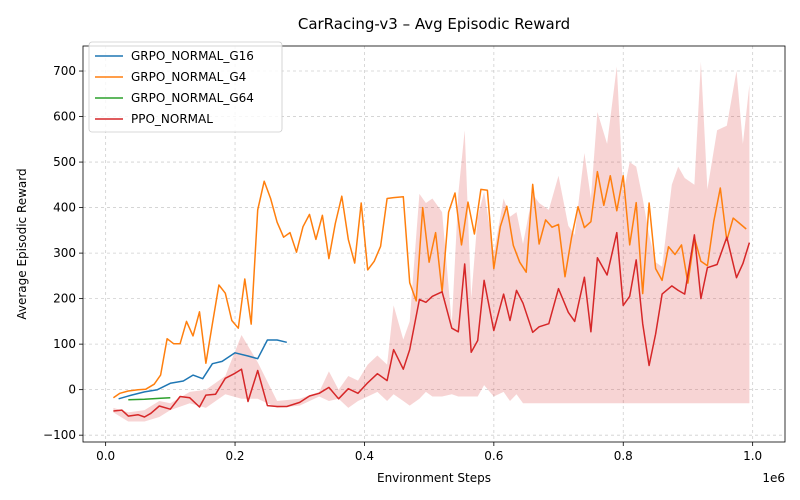  What do you see at coordinates (192, 98) in the screenshot?
I see `legend-label-grpo-normal-g64: GRPO_NORMAL_G64` at bounding box center [192, 98].